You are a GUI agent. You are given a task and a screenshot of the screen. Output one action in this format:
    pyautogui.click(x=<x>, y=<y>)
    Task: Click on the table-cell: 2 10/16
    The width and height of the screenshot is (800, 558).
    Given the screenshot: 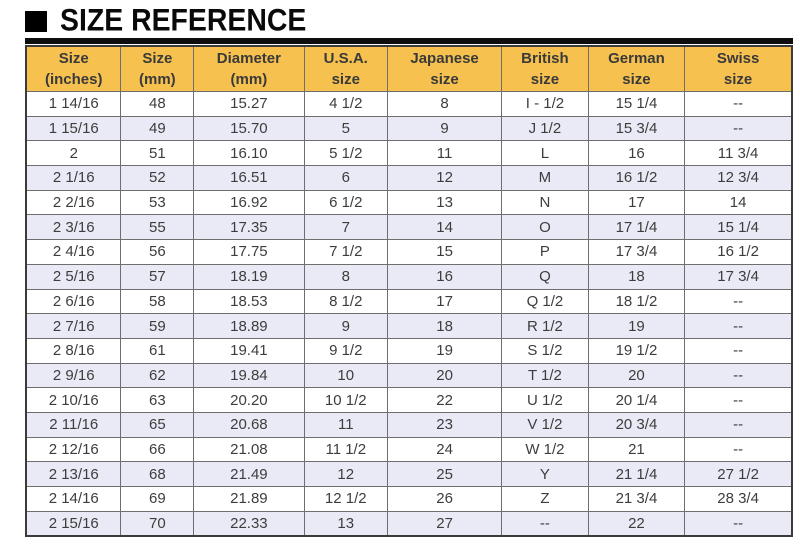 What is the action you would take?
    pyautogui.click(x=73, y=400)
    